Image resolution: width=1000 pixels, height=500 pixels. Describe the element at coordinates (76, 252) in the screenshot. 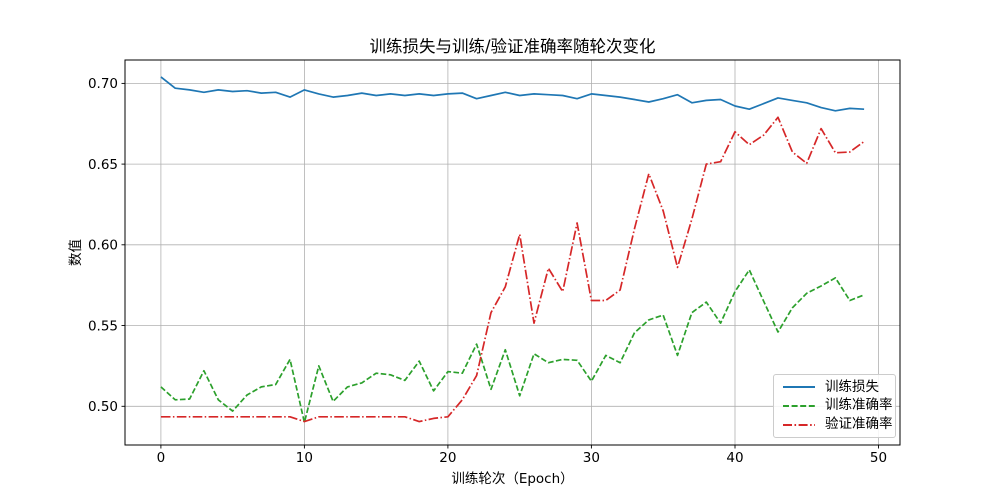

I see `y-axis-label: 数值` at that location.